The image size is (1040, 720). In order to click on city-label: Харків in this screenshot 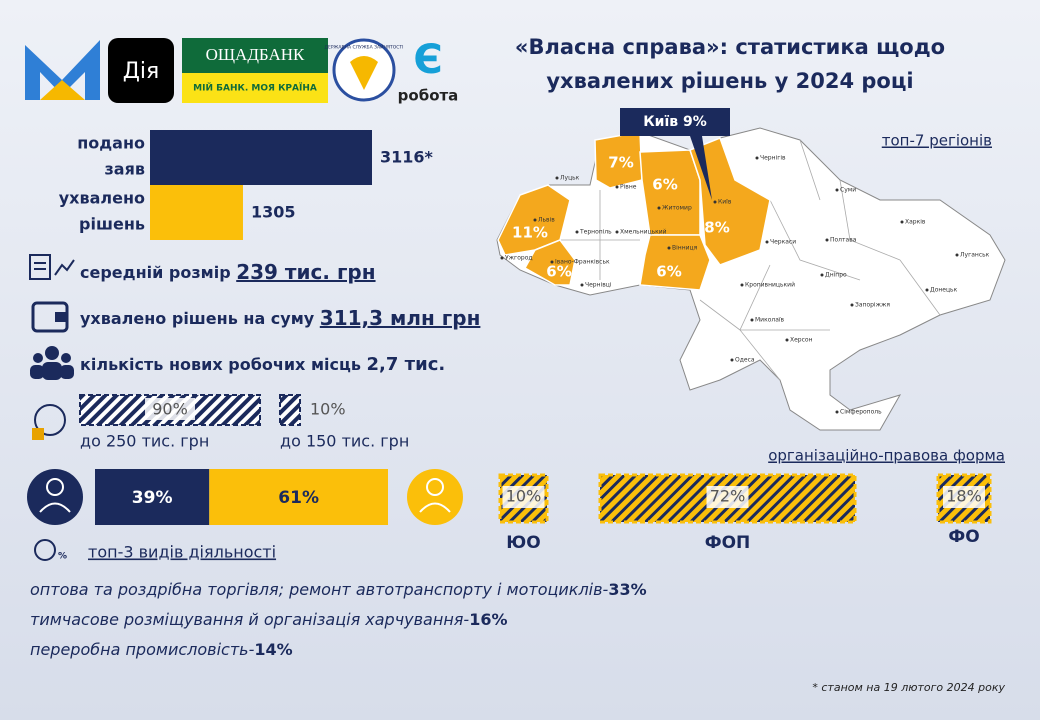, I will do `click(915, 222)`.